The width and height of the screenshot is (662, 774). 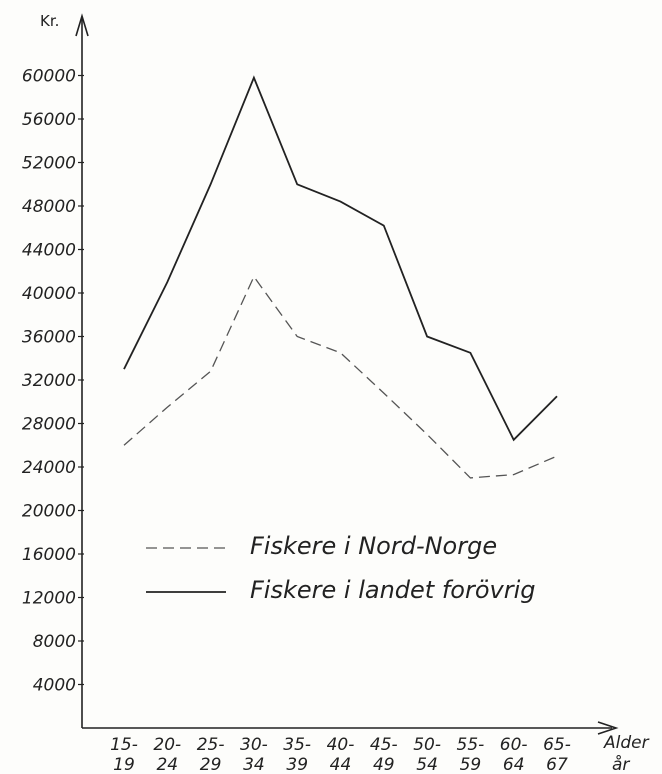 I want to click on y-tick-label: 40000, so click(x=49, y=294).